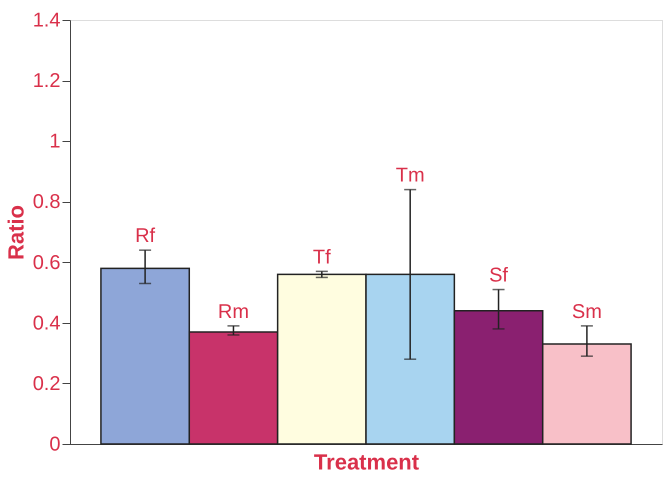  What do you see at coordinates (46, 202) in the screenshot?
I see `y-tick-label: 0.8` at bounding box center [46, 202].